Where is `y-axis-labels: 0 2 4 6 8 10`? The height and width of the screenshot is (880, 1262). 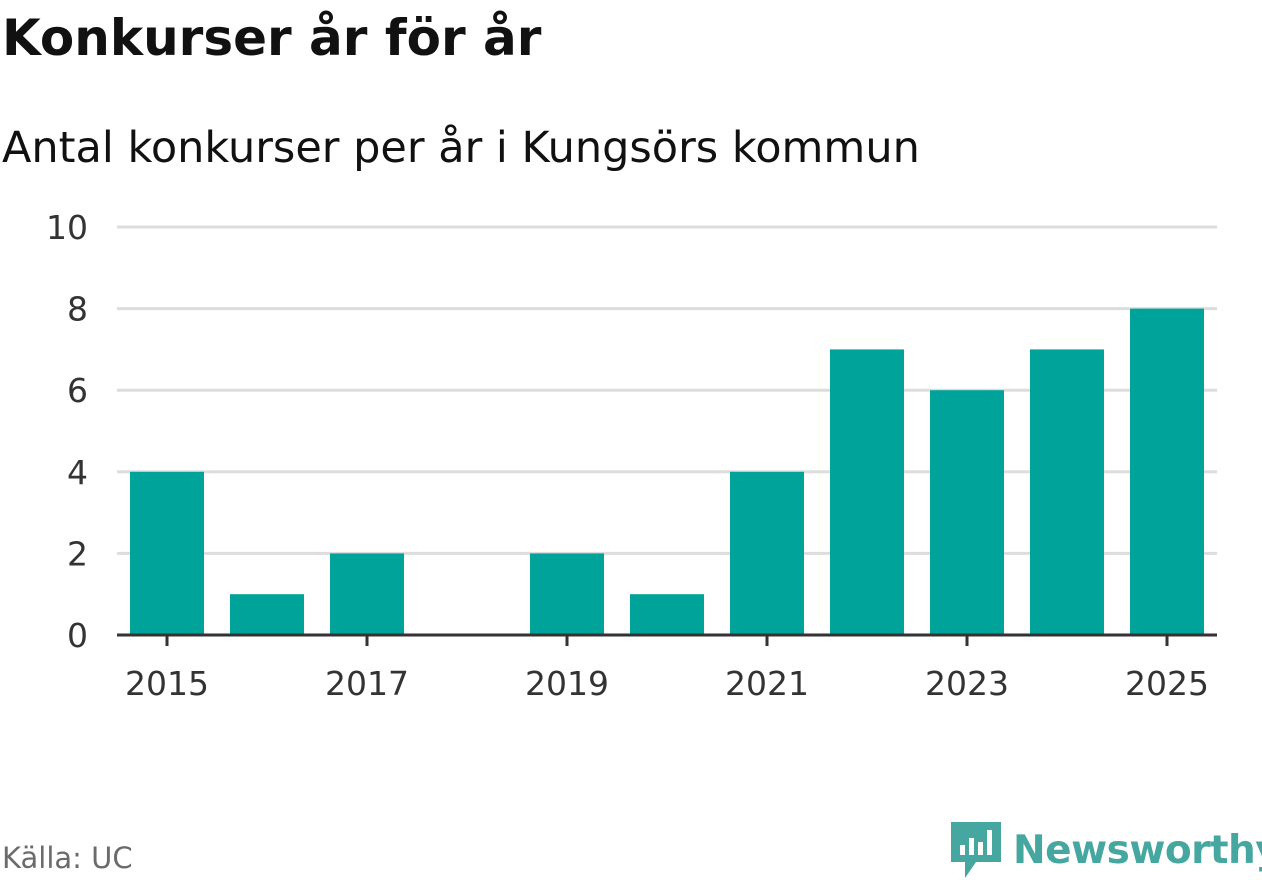 y-axis-labels: 0 2 4 6 8 10 is located at coordinates (67, 431).